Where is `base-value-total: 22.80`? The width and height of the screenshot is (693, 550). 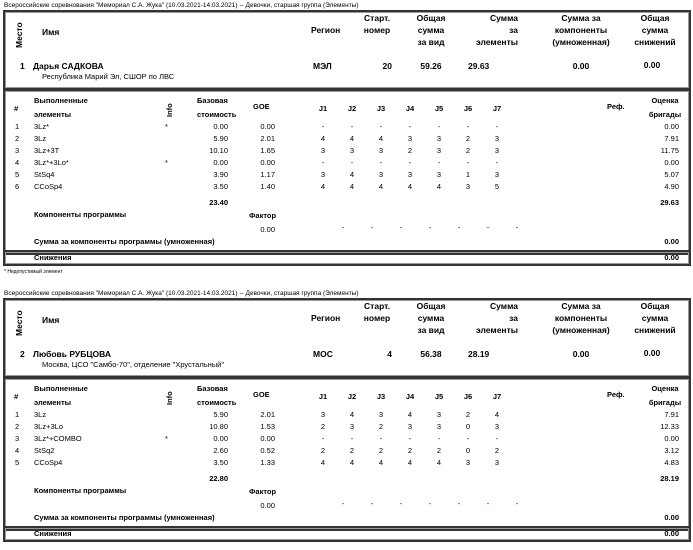 base-value-total: 22.80 is located at coordinates (218, 478).